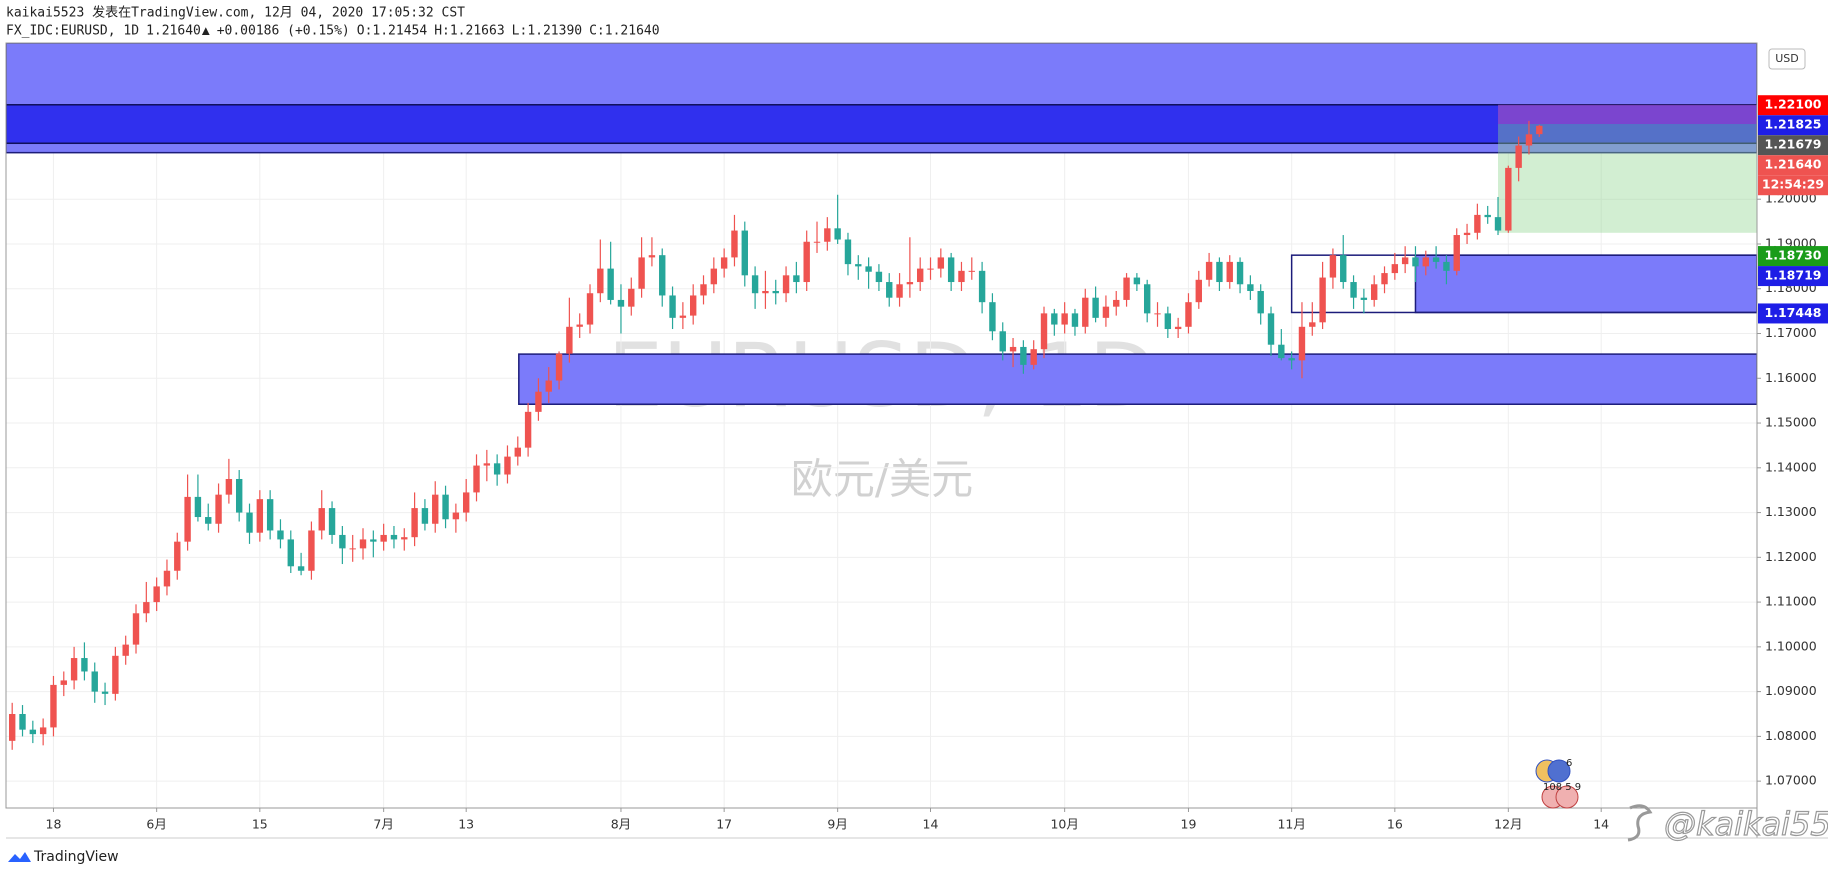  I want to click on x-tick-label: 6月, so click(156, 824).